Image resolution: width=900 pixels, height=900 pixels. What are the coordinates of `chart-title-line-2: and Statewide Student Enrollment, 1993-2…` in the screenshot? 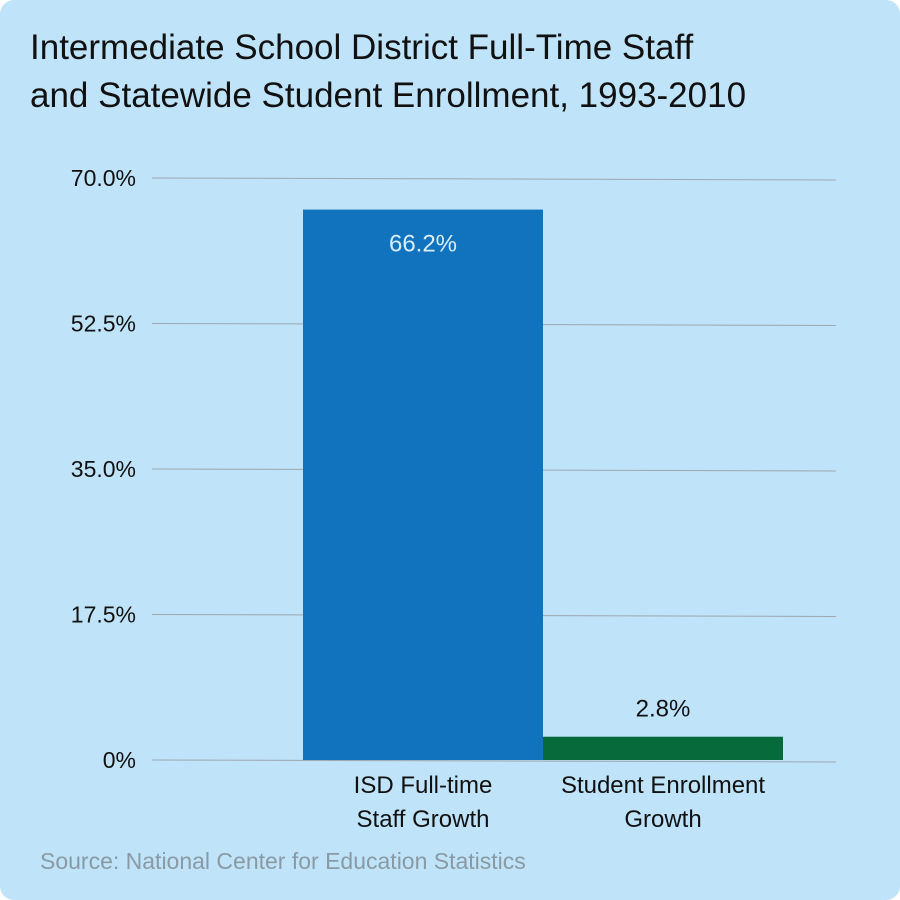 It's located at (388, 95).